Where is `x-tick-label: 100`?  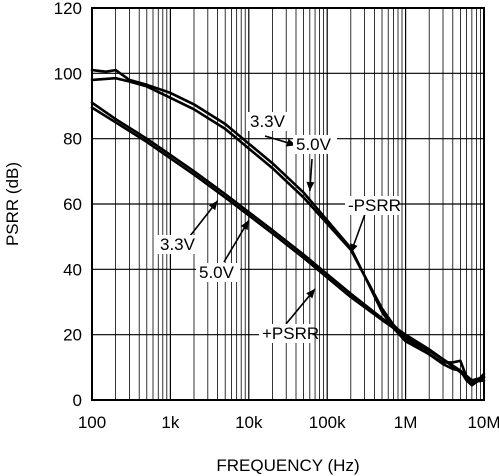
x-tick-label: 100 is located at coordinates (92, 422).